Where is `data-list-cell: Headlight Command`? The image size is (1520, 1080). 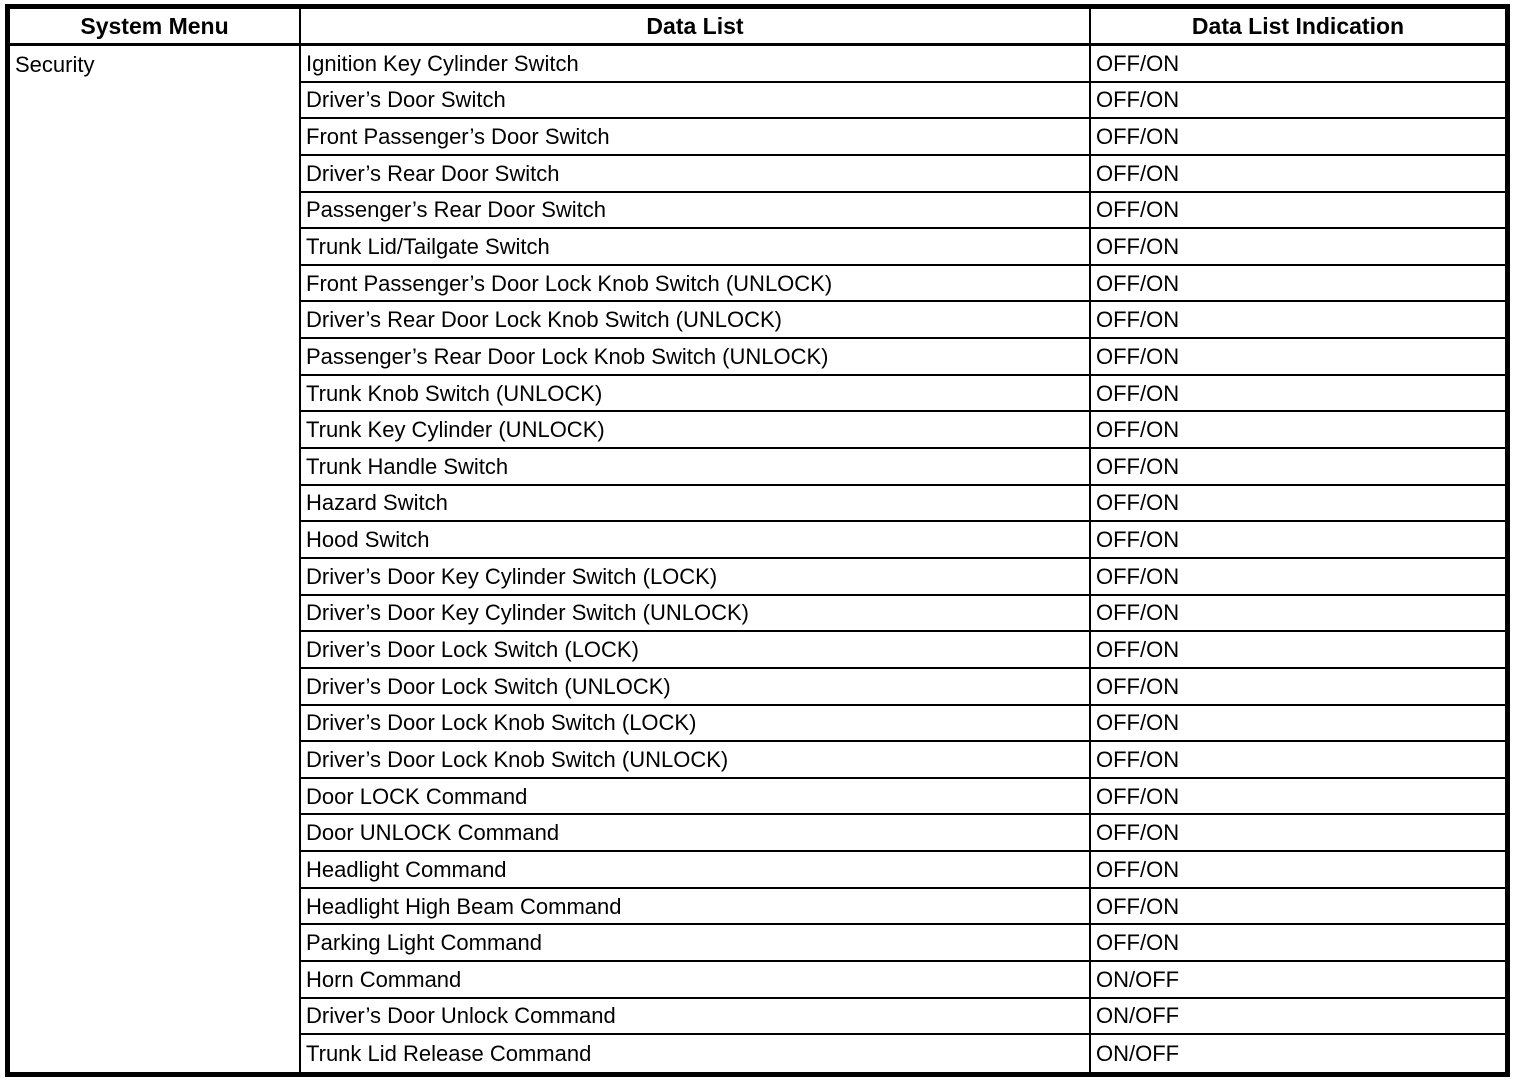 data-list-cell: Headlight Command is located at coordinates (696, 870).